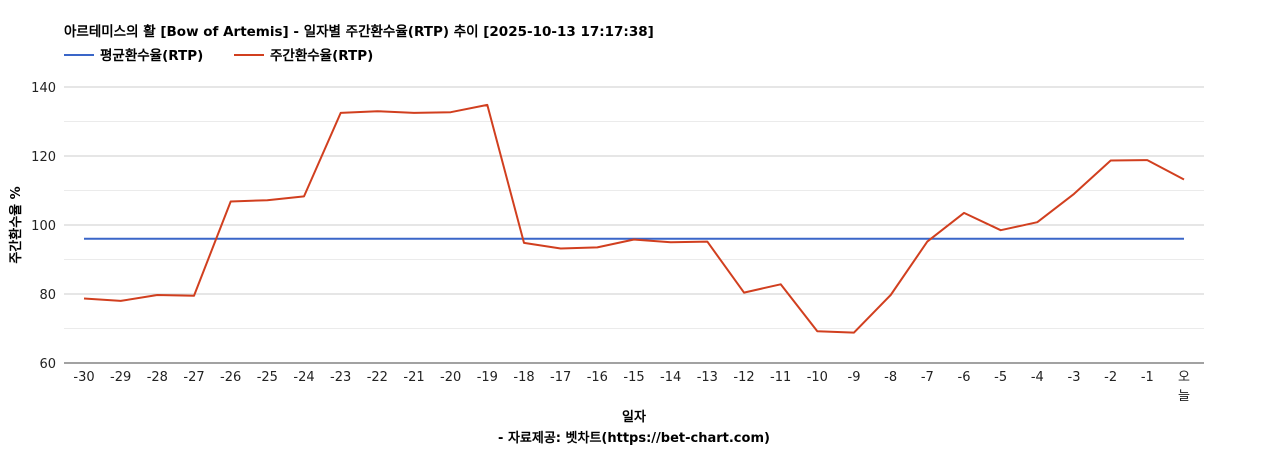  Describe the element at coordinates (267, 377) in the screenshot. I see `x-tick-label: -25` at that location.